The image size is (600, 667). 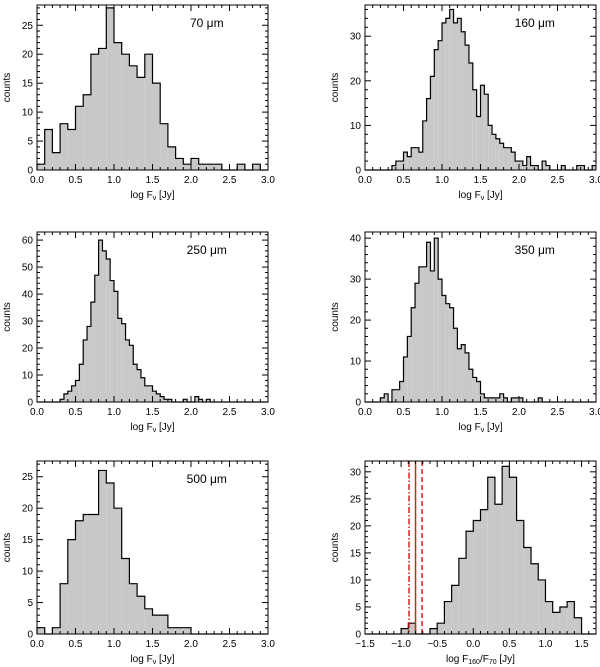 I want to click on x-tick-label: 1.5, so click(x=153, y=180).